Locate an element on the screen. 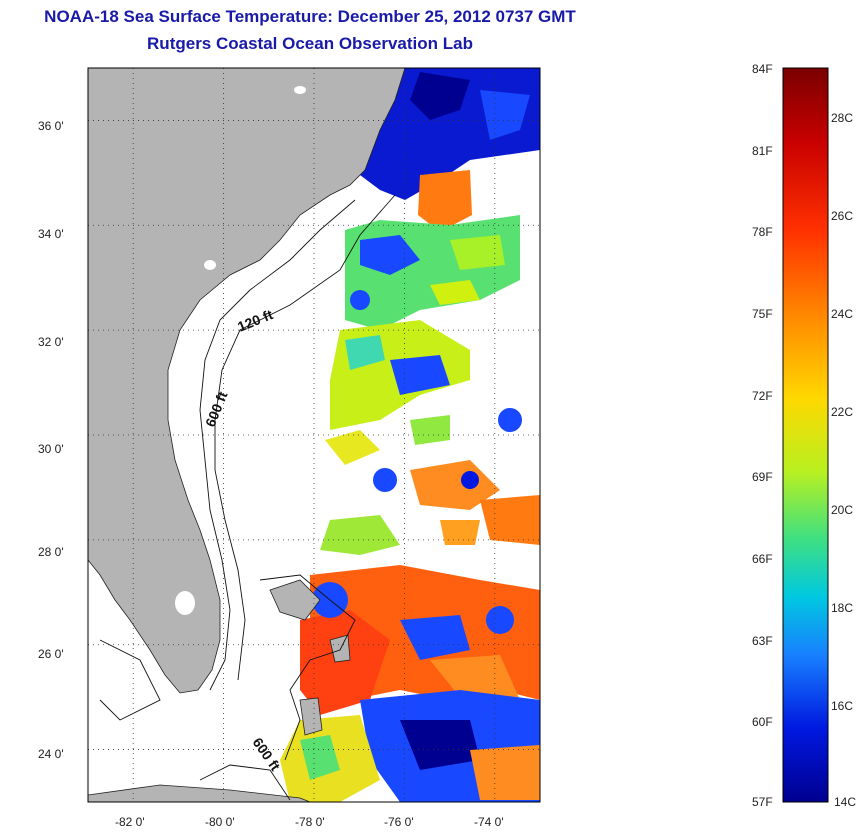 The height and width of the screenshot is (832, 864). colorbar-c-label: 28C is located at coordinates (842, 118).